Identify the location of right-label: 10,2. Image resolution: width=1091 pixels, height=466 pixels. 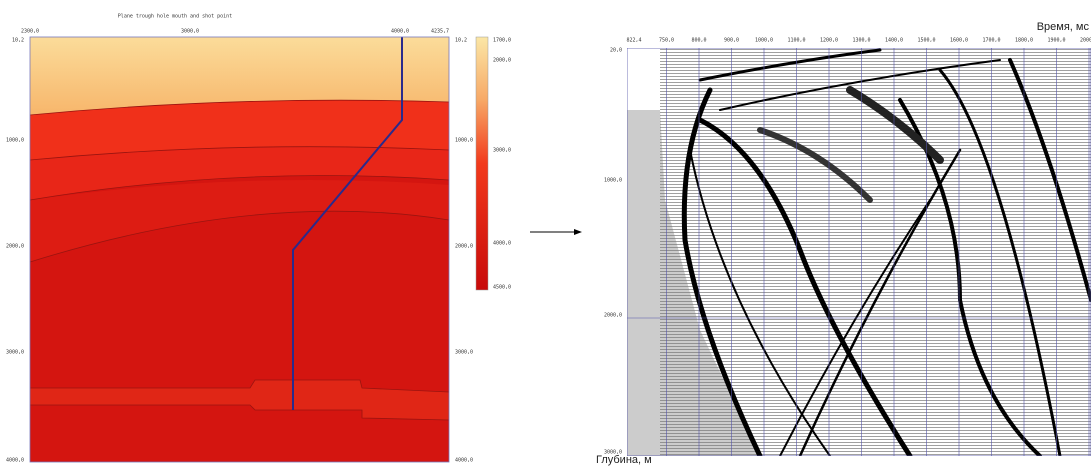
(461, 41).